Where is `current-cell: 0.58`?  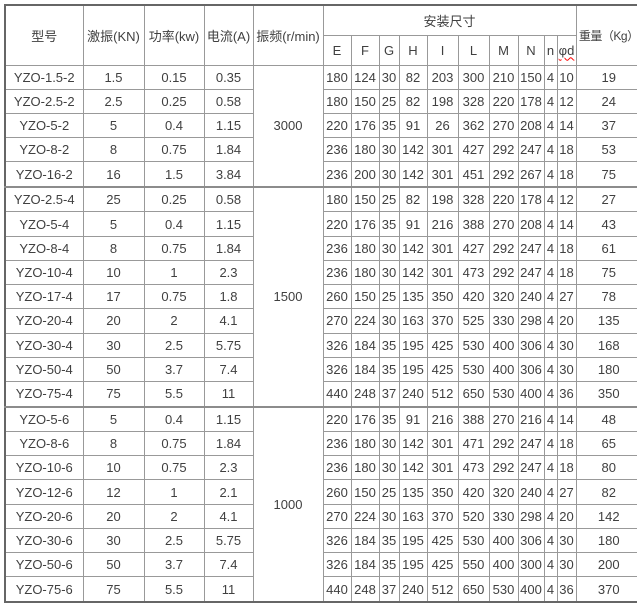 current-cell: 0.58 is located at coordinates (228, 199).